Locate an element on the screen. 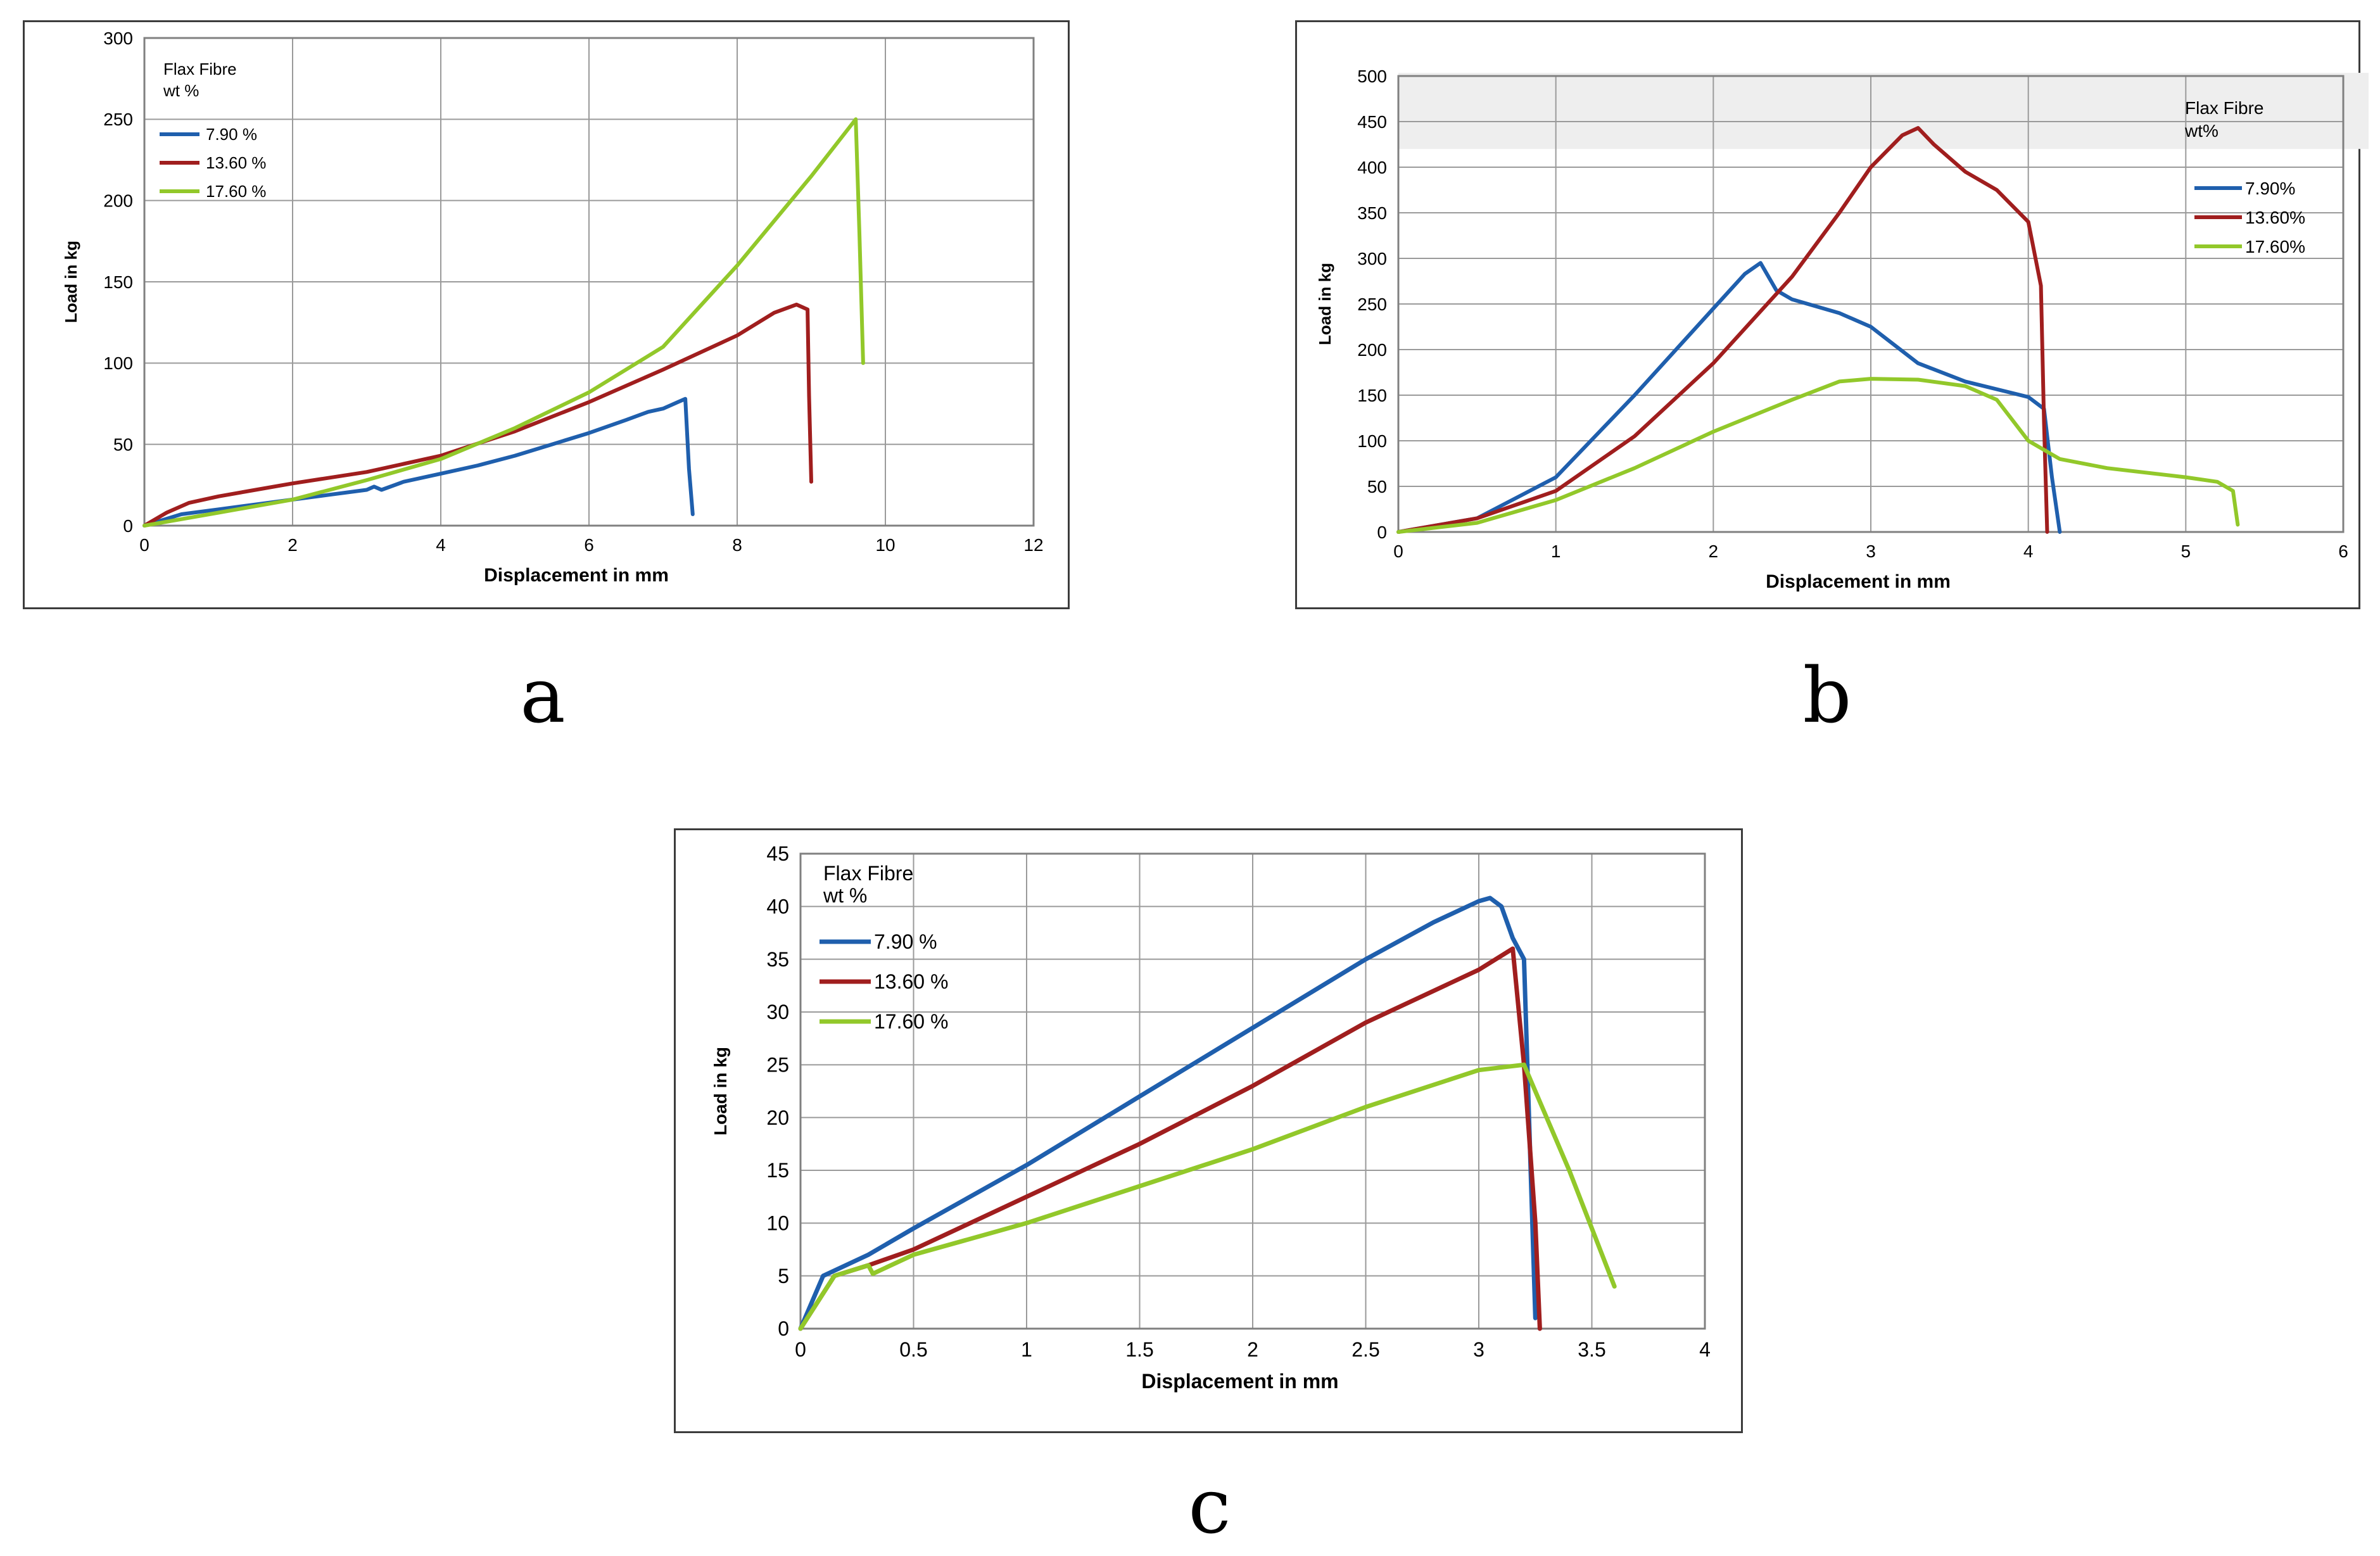 This screenshot has height=1556, width=2380. chart-c-series-1360-line is located at coordinates (1170, 1138).